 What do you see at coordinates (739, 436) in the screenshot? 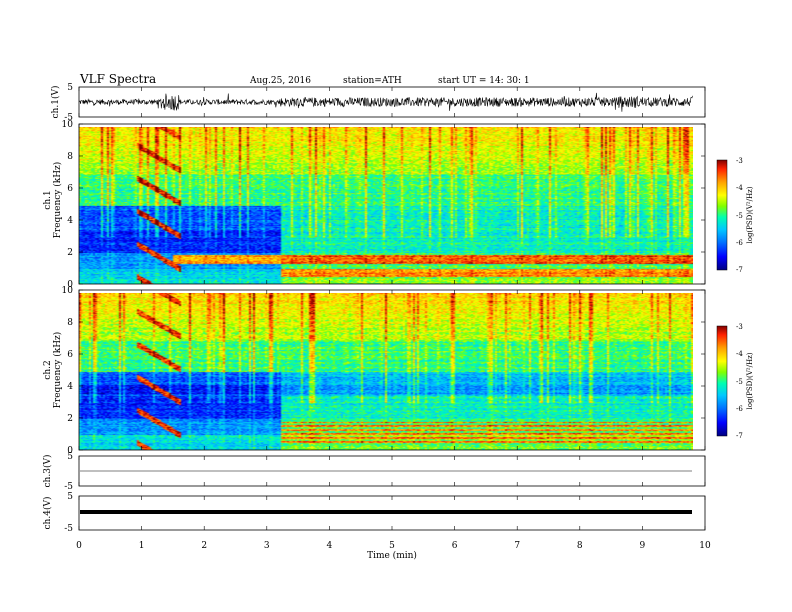
I see `ch2-colorbar-tick: -7` at bounding box center [739, 436].